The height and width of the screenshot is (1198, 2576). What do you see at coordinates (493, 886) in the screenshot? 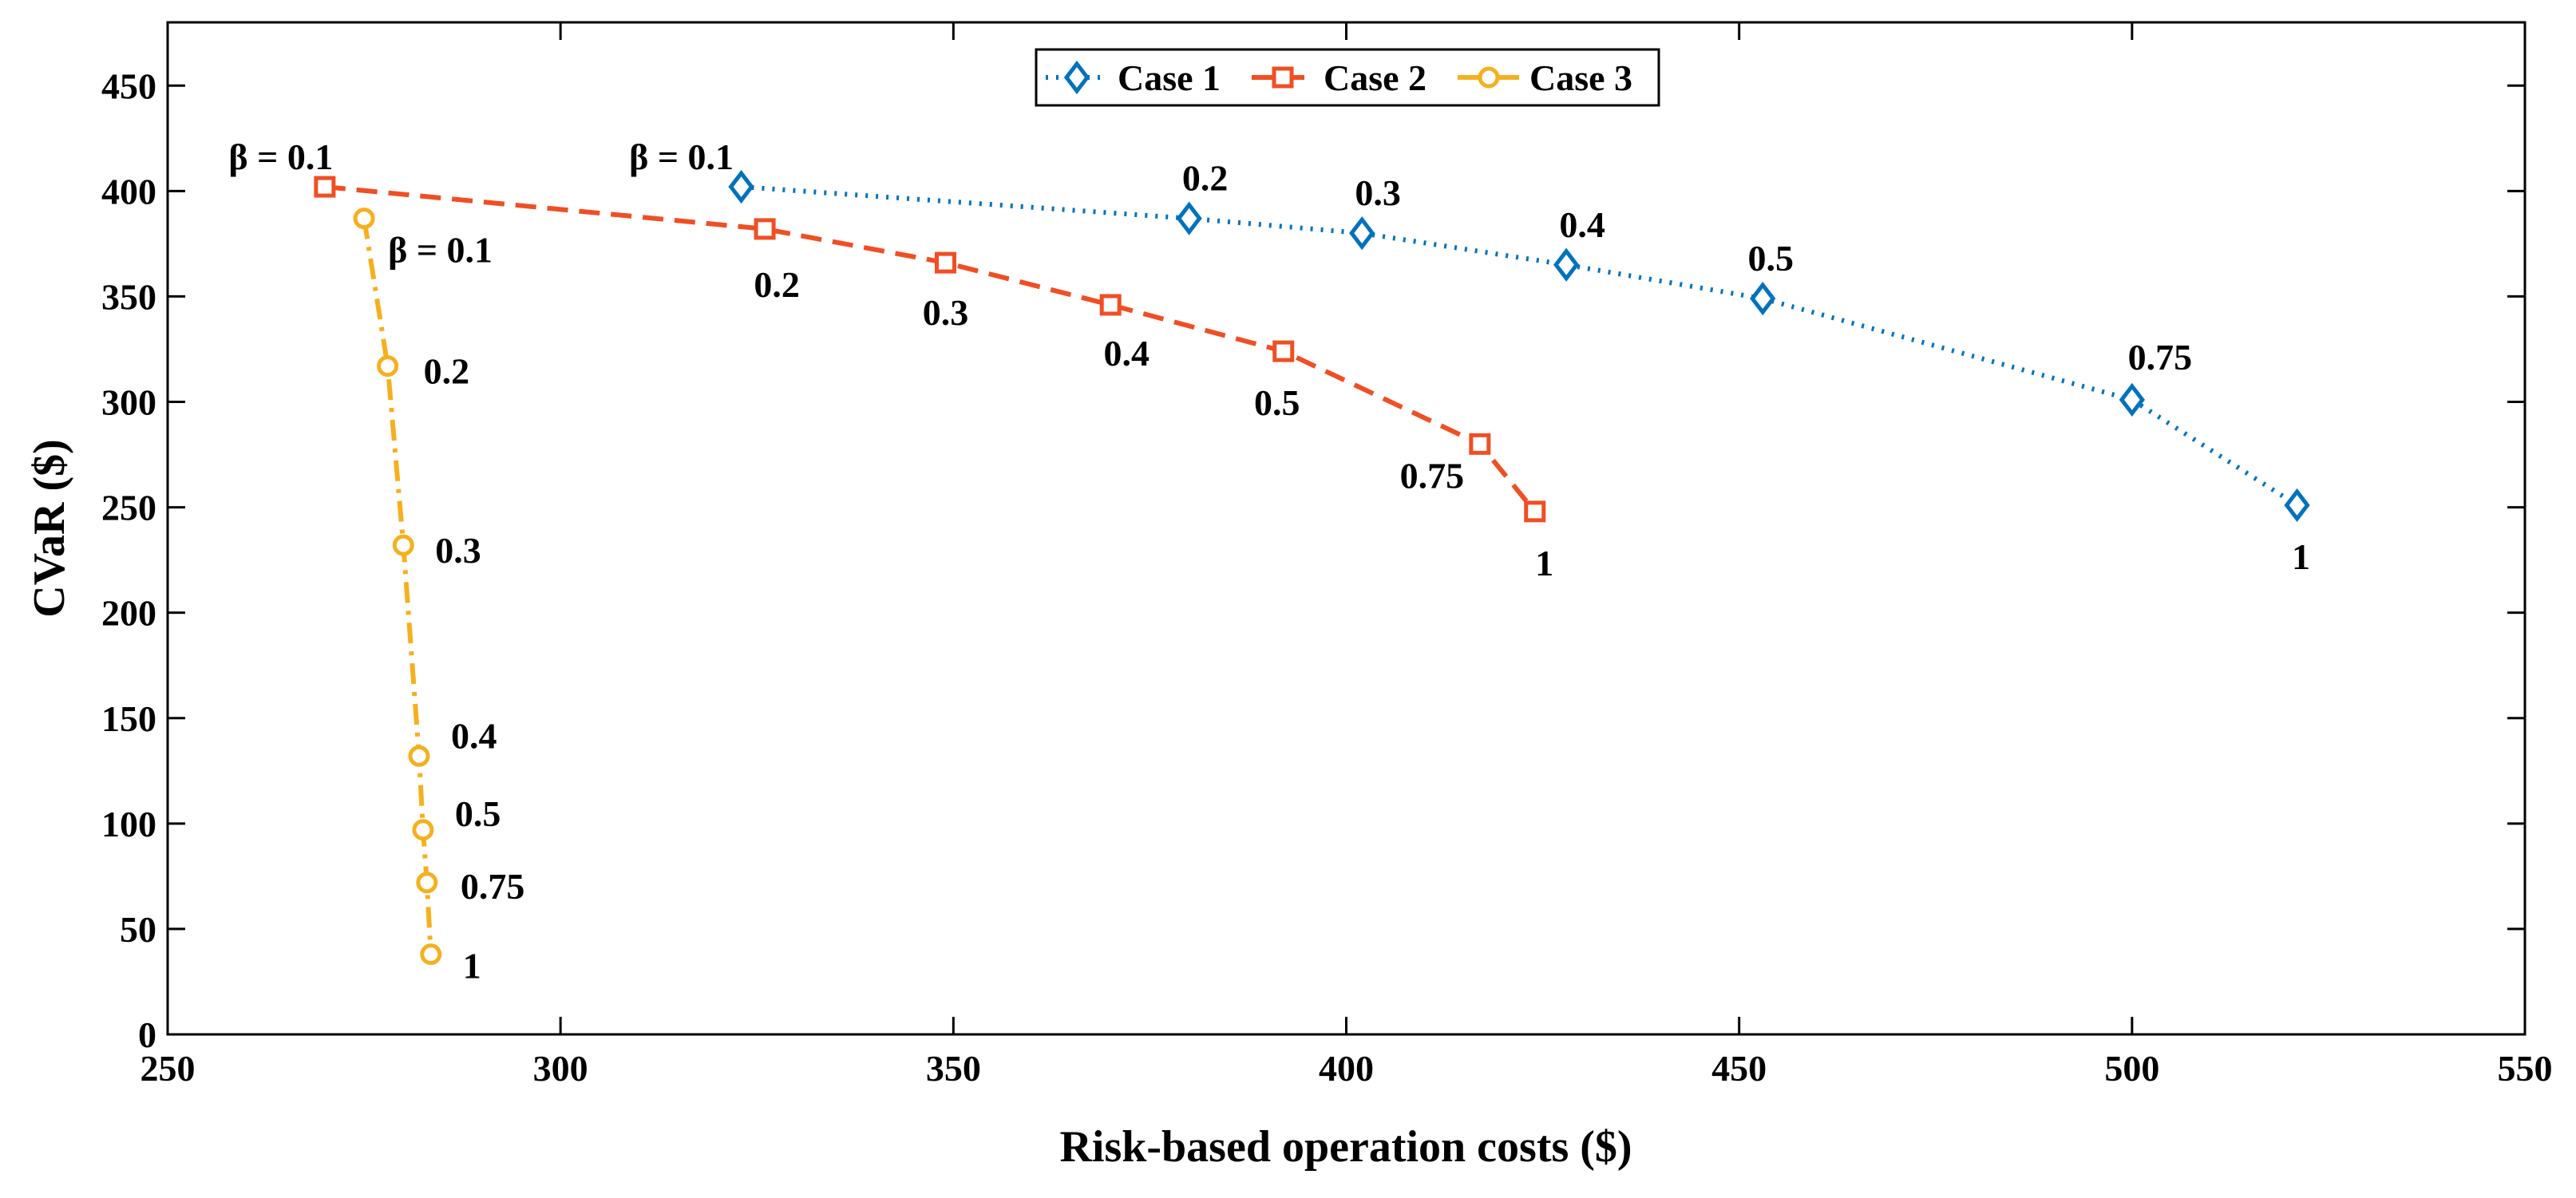
I see `point-label-case-3: 0.75` at bounding box center [493, 886].